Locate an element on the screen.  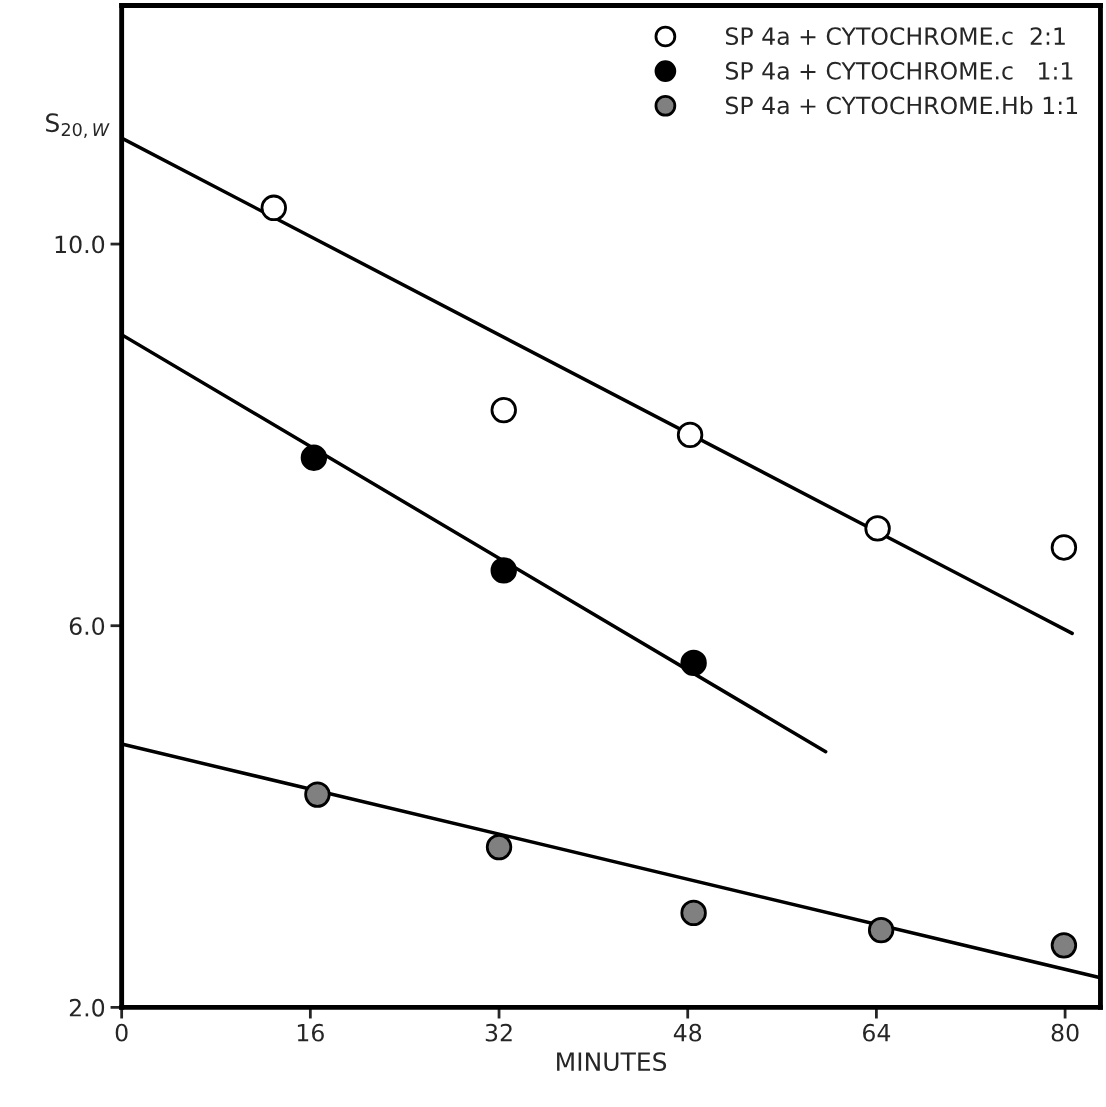
y-tick-label: 10.0 is located at coordinates (80, 244).